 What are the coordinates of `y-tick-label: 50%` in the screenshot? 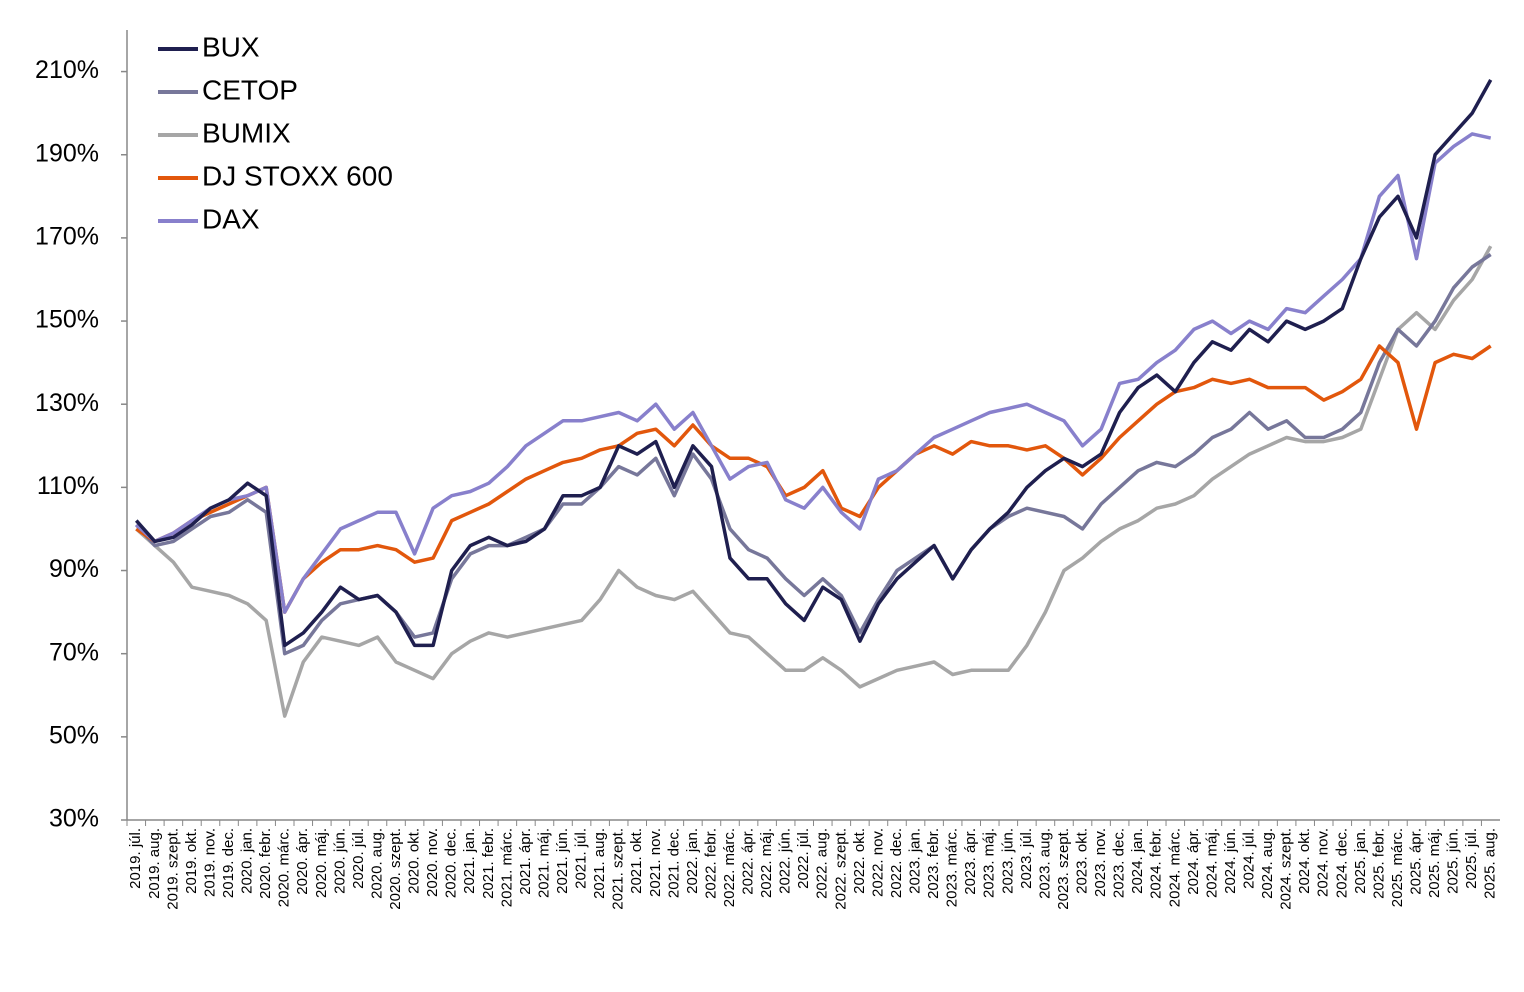 It's located at (74, 735).